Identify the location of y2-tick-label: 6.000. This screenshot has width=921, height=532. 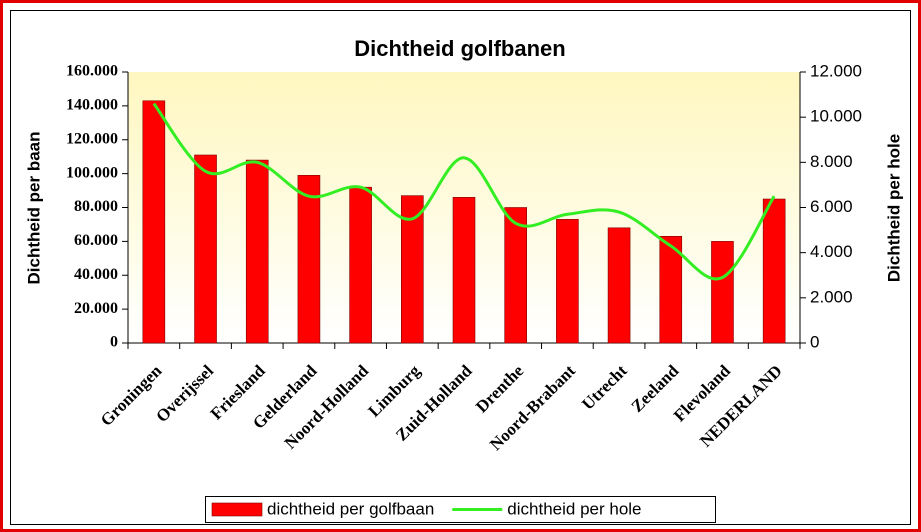
(831, 206).